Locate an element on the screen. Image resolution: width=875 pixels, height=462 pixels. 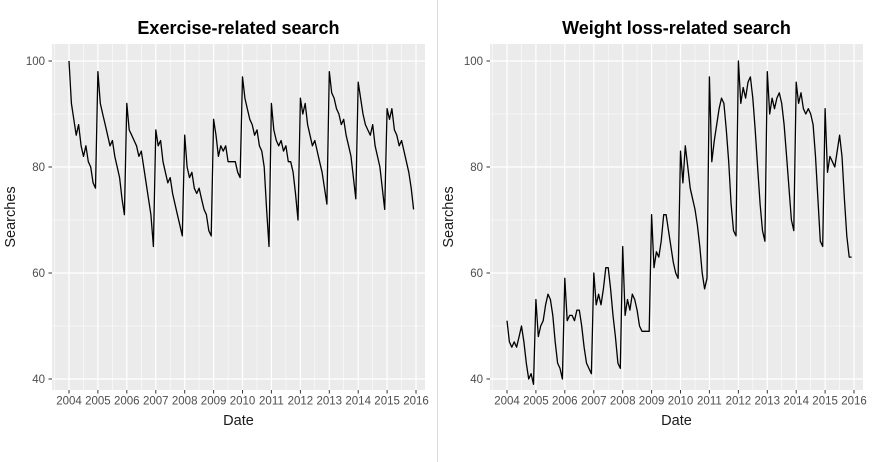
charts-divider is located at coordinates (437, 231).